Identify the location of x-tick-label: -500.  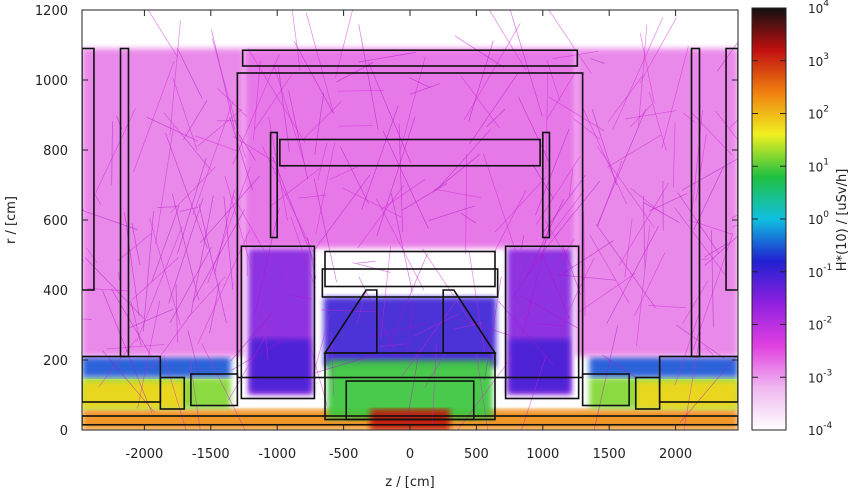
(344, 454).